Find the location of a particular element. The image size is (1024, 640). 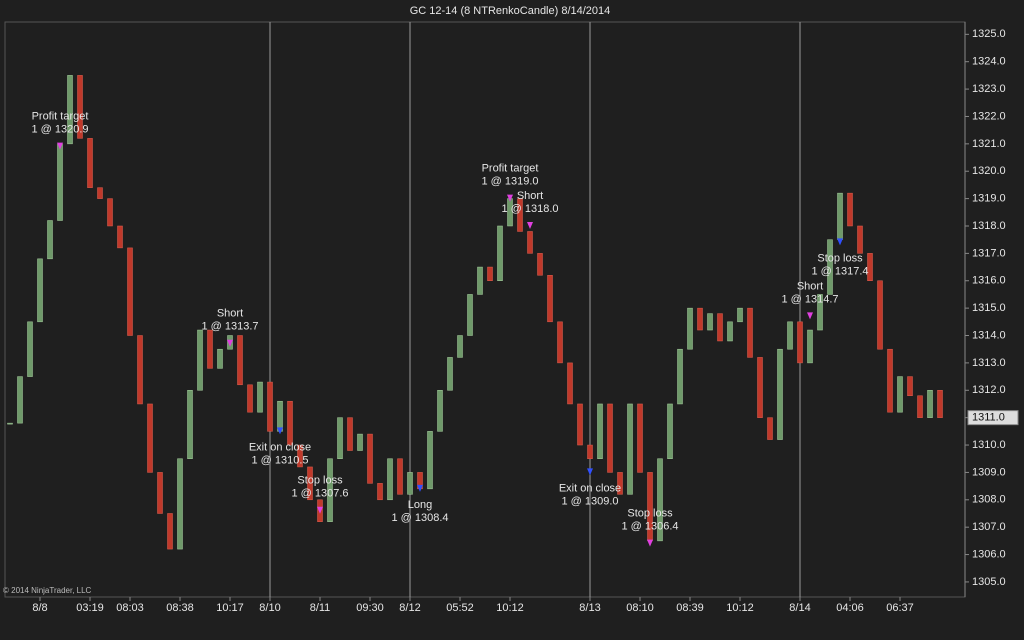

copyright: © 2014 NinjaTrader, LLC is located at coordinates (47, 590).